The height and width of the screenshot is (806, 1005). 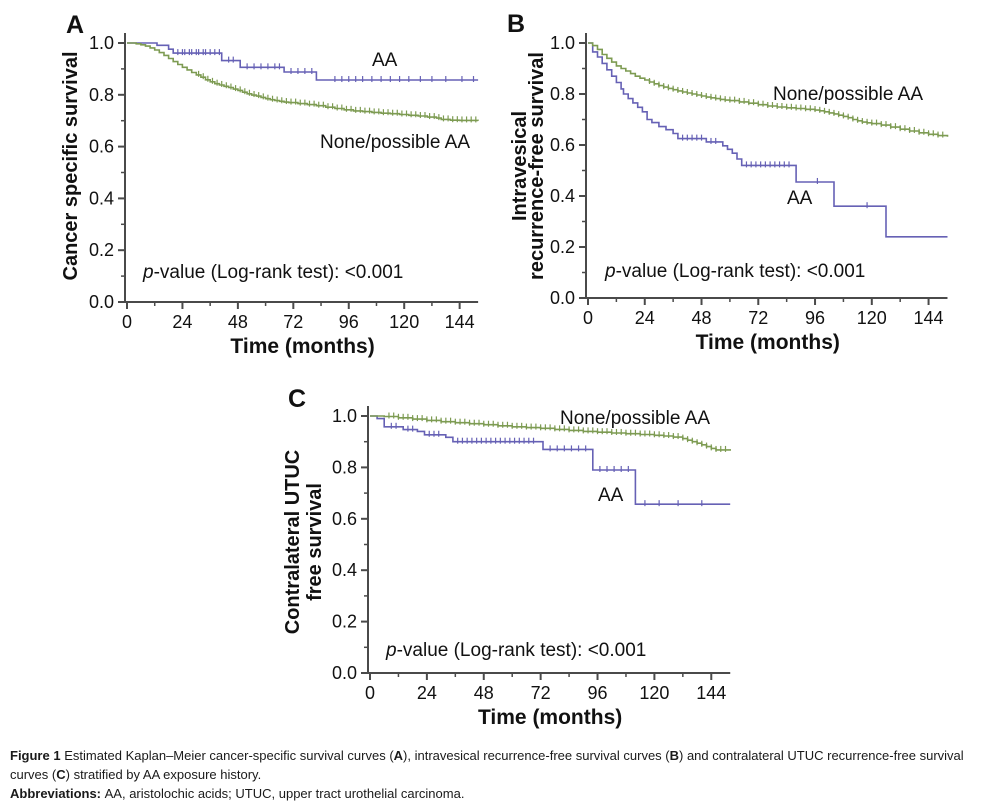 I want to click on caption-bold-segment: A, so click(x=398, y=755).